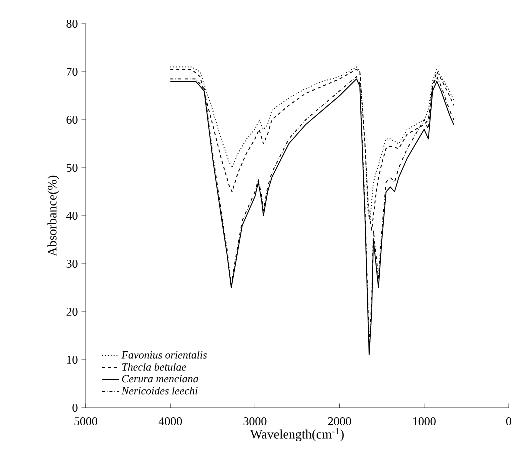  What do you see at coordinates (170, 421) in the screenshot?
I see `x-tick-label: 4000` at bounding box center [170, 421].